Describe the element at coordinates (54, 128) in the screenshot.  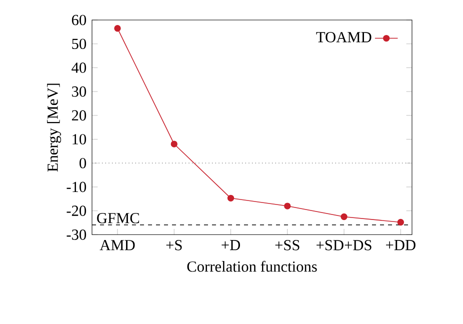
I see `y-axis-title: Energy [MeV]` at that location.